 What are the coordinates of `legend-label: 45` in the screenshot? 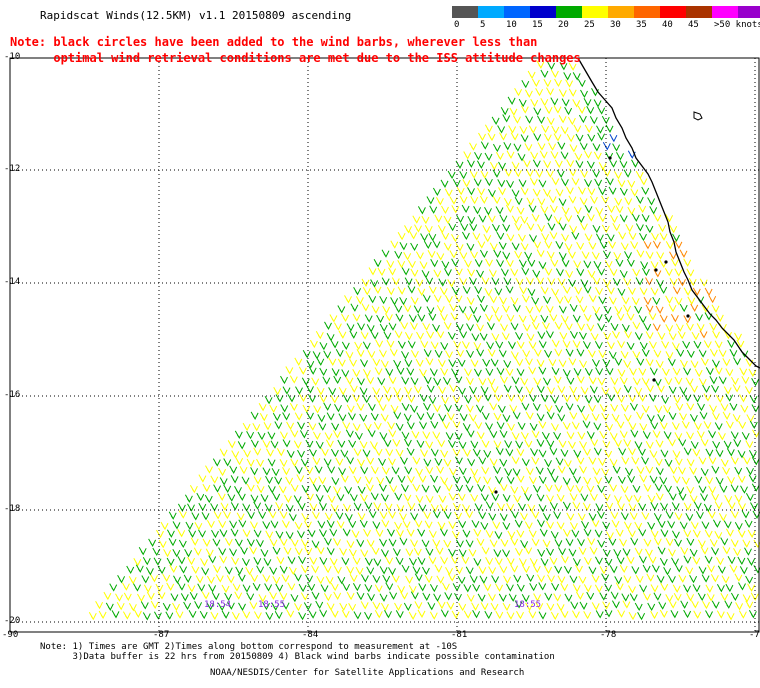 It's located at (693, 25).